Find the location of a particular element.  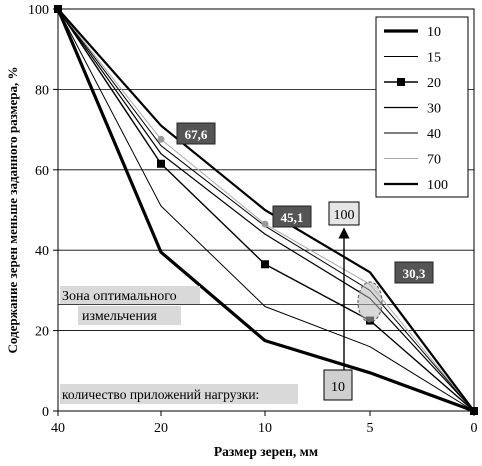

load-count-10-box: 10 is located at coordinates (338, 385).